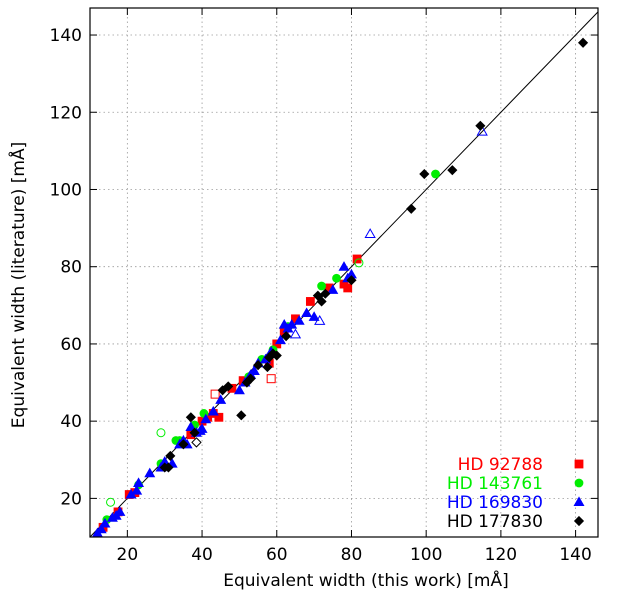  Describe the element at coordinates (71, 345) in the screenshot. I see `y-tick-label: 60` at that location.